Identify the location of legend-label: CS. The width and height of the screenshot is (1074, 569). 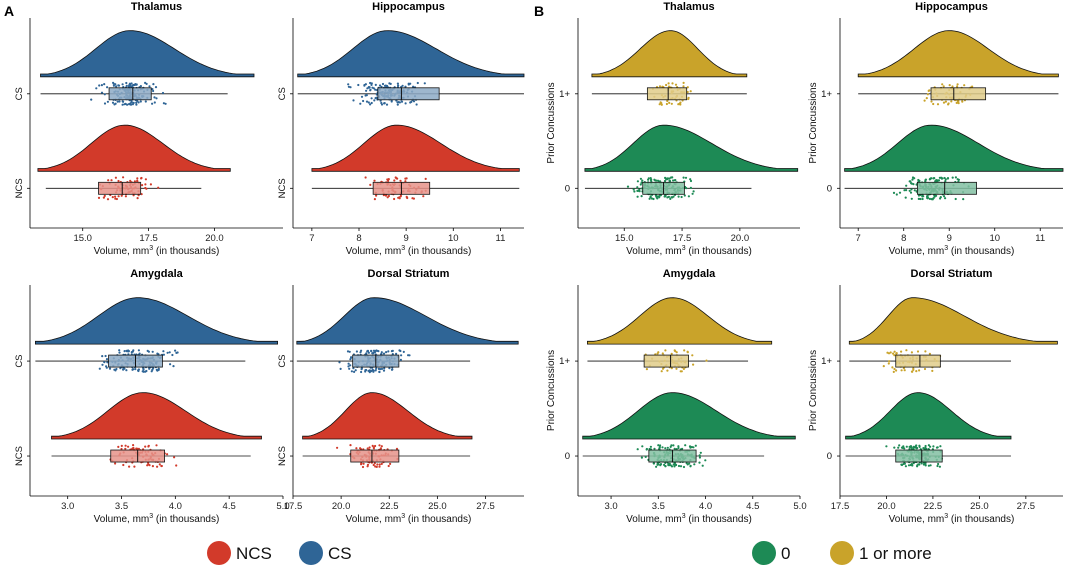
(340, 553).